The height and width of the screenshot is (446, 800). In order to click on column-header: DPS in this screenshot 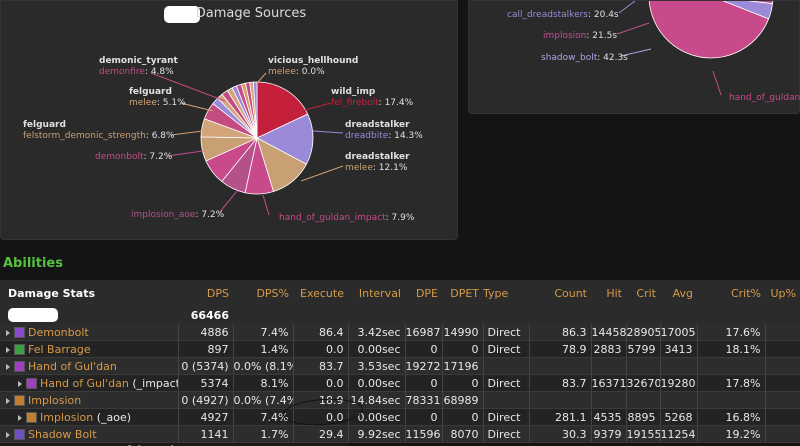, I will do `click(205, 293)`.